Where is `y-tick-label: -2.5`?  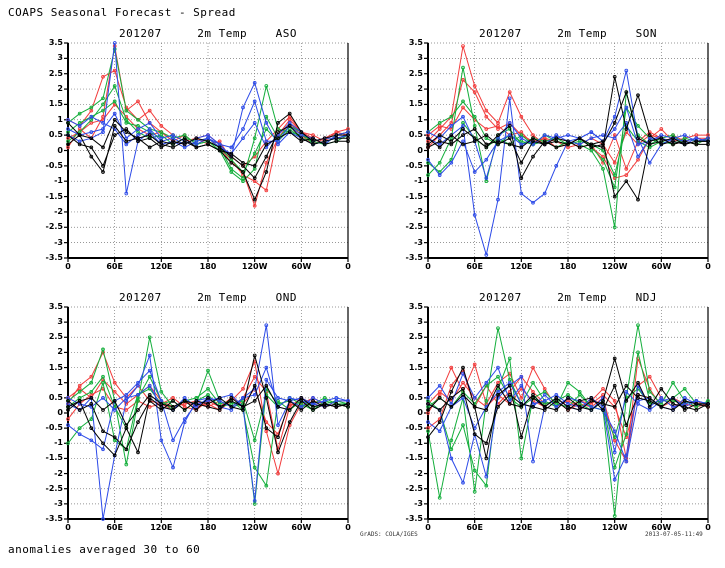
y-tick-label: -2.5 is located at coordinates (54, 488).